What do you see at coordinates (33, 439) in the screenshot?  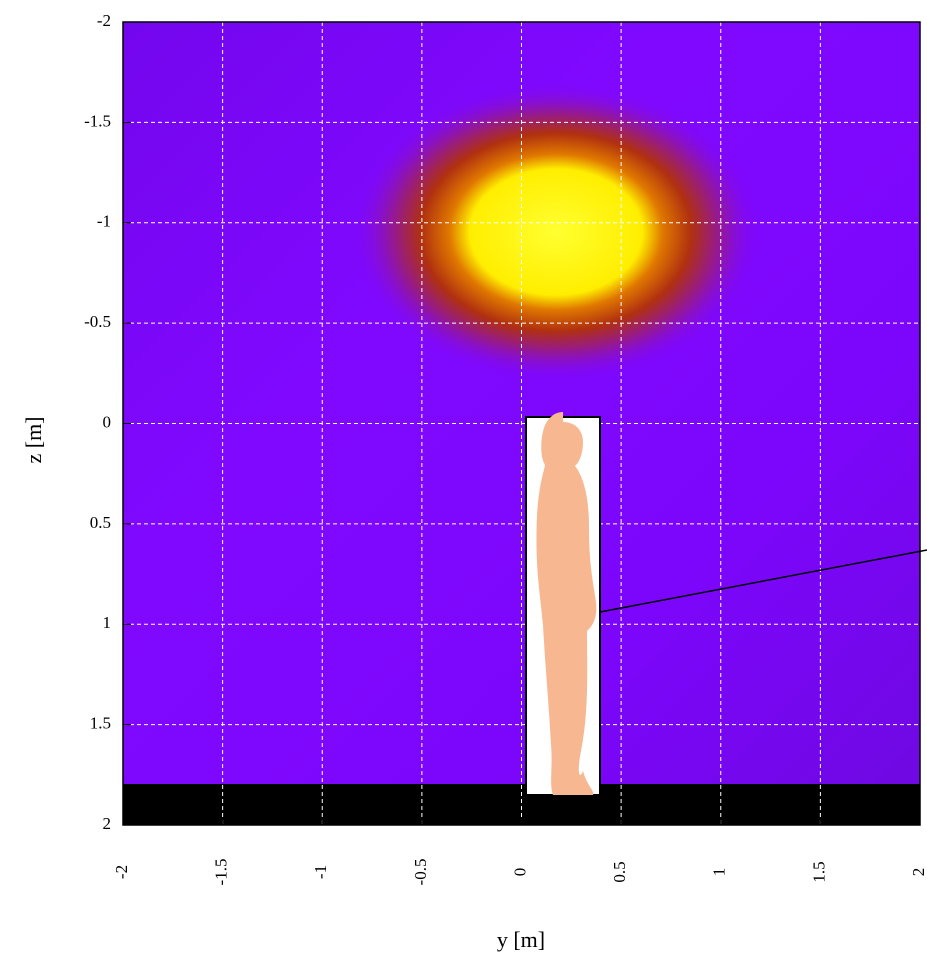 I see `y-axis-label: z [m]` at bounding box center [33, 439].